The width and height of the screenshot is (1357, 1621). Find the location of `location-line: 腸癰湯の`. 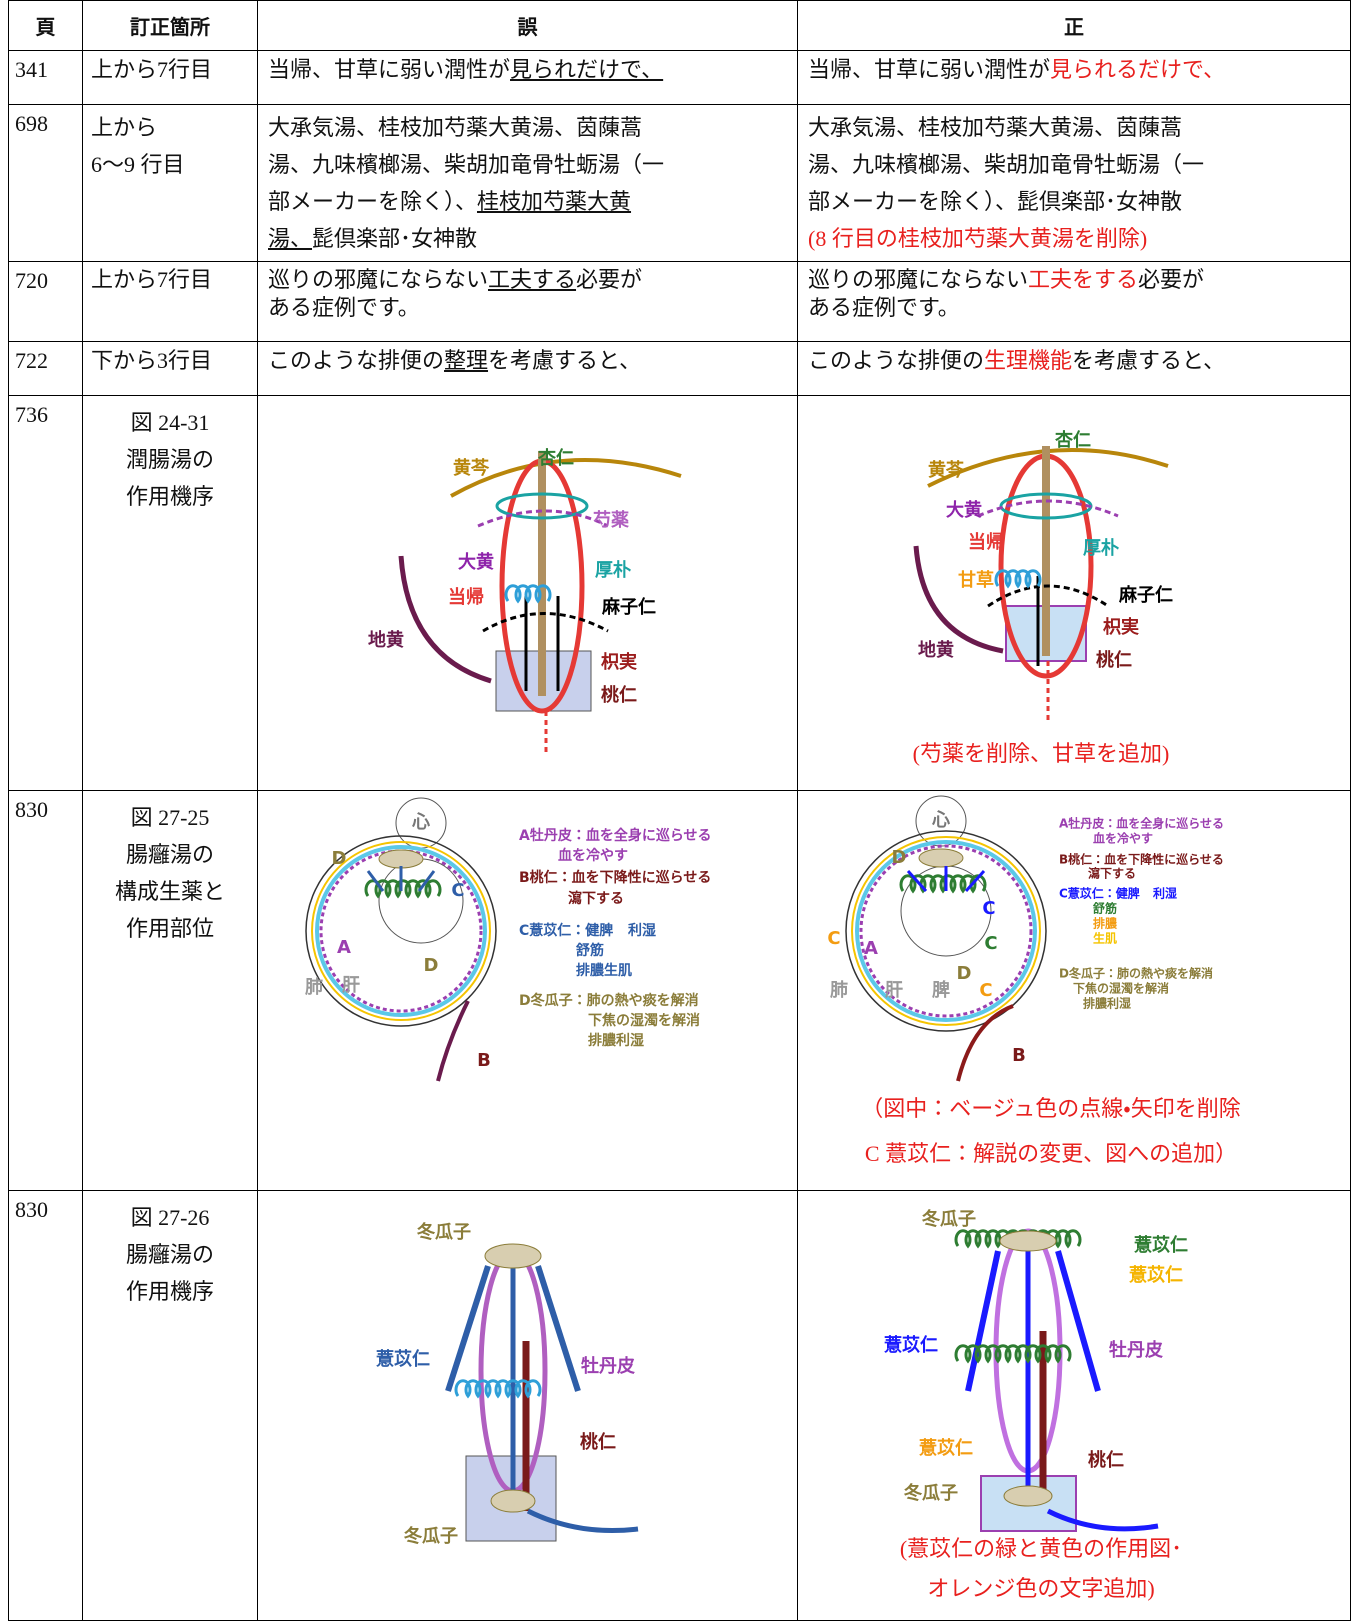

location-line: 腸癰湯の is located at coordinates (169, 854).